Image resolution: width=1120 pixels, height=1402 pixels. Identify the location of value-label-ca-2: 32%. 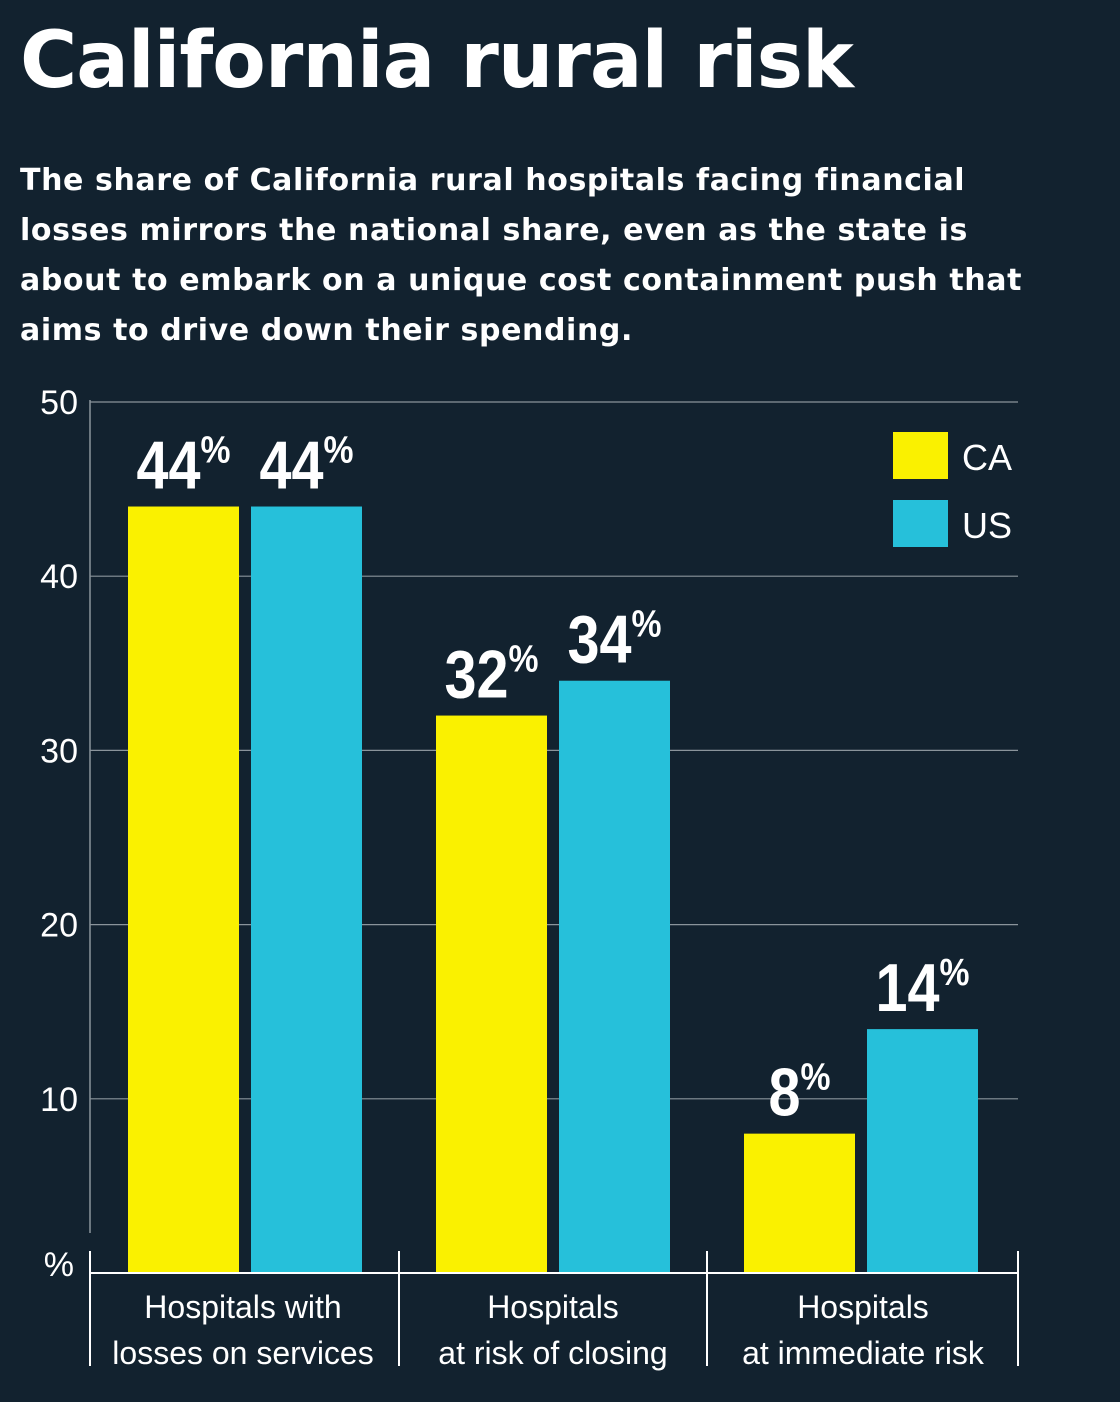
(492, 675).